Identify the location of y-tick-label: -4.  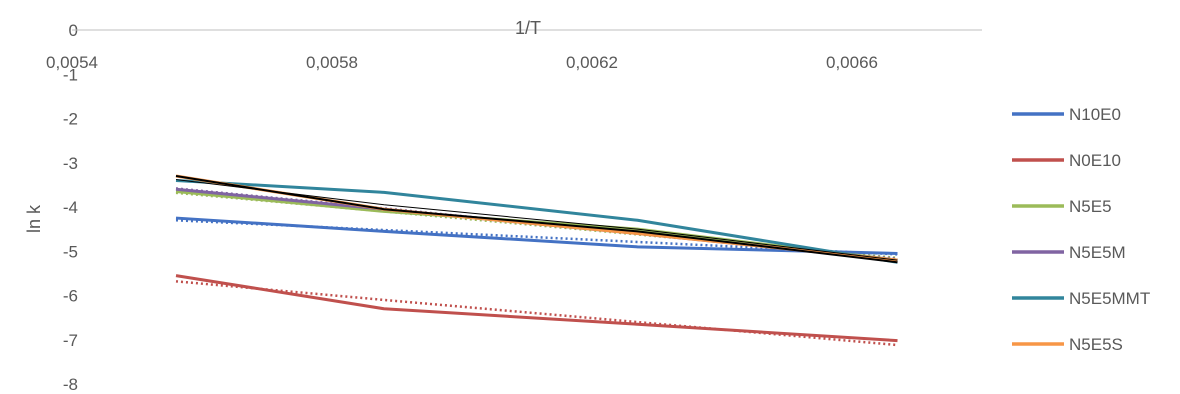
(70, 207).